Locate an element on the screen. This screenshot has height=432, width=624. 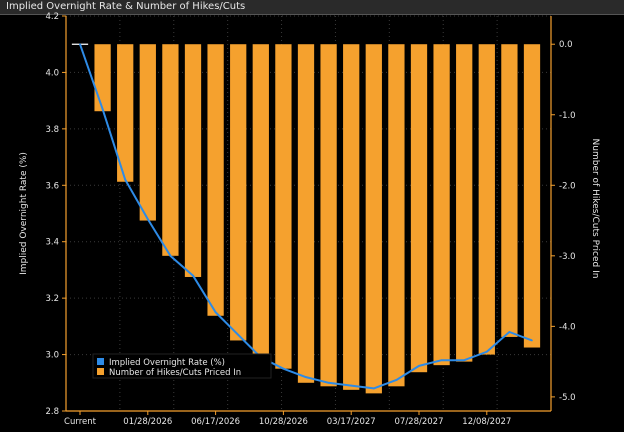
y2-tick-label: -5.0 is located at coordinates (567, 398).